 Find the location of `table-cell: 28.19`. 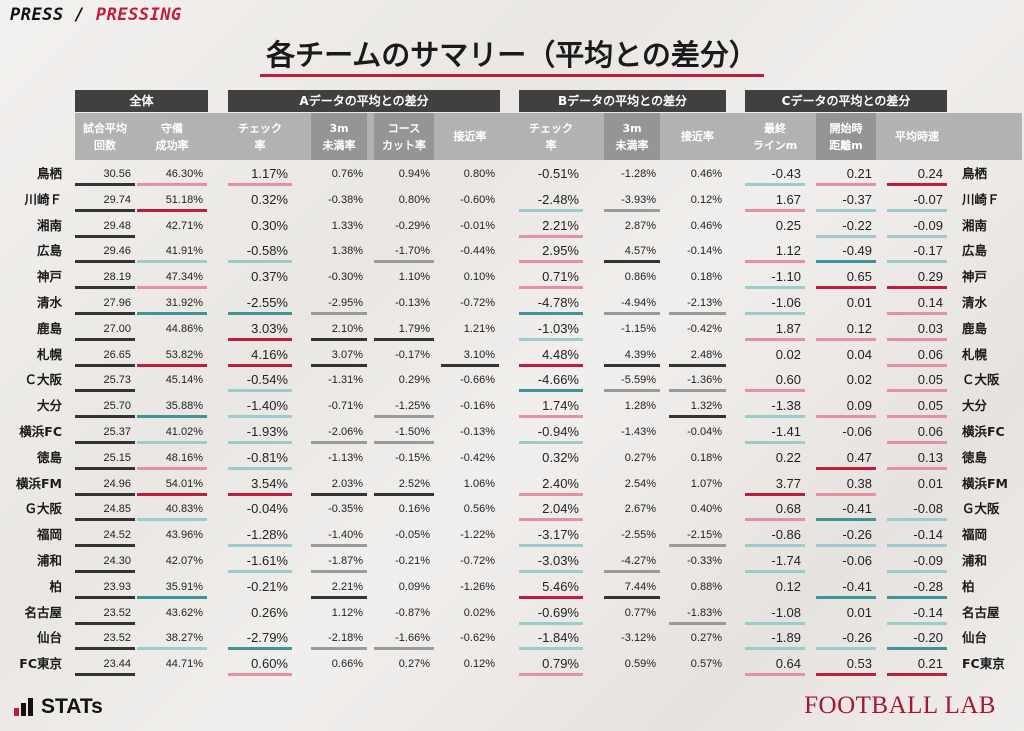

table-cell: 28.19 is located at coordinates (117, 277).